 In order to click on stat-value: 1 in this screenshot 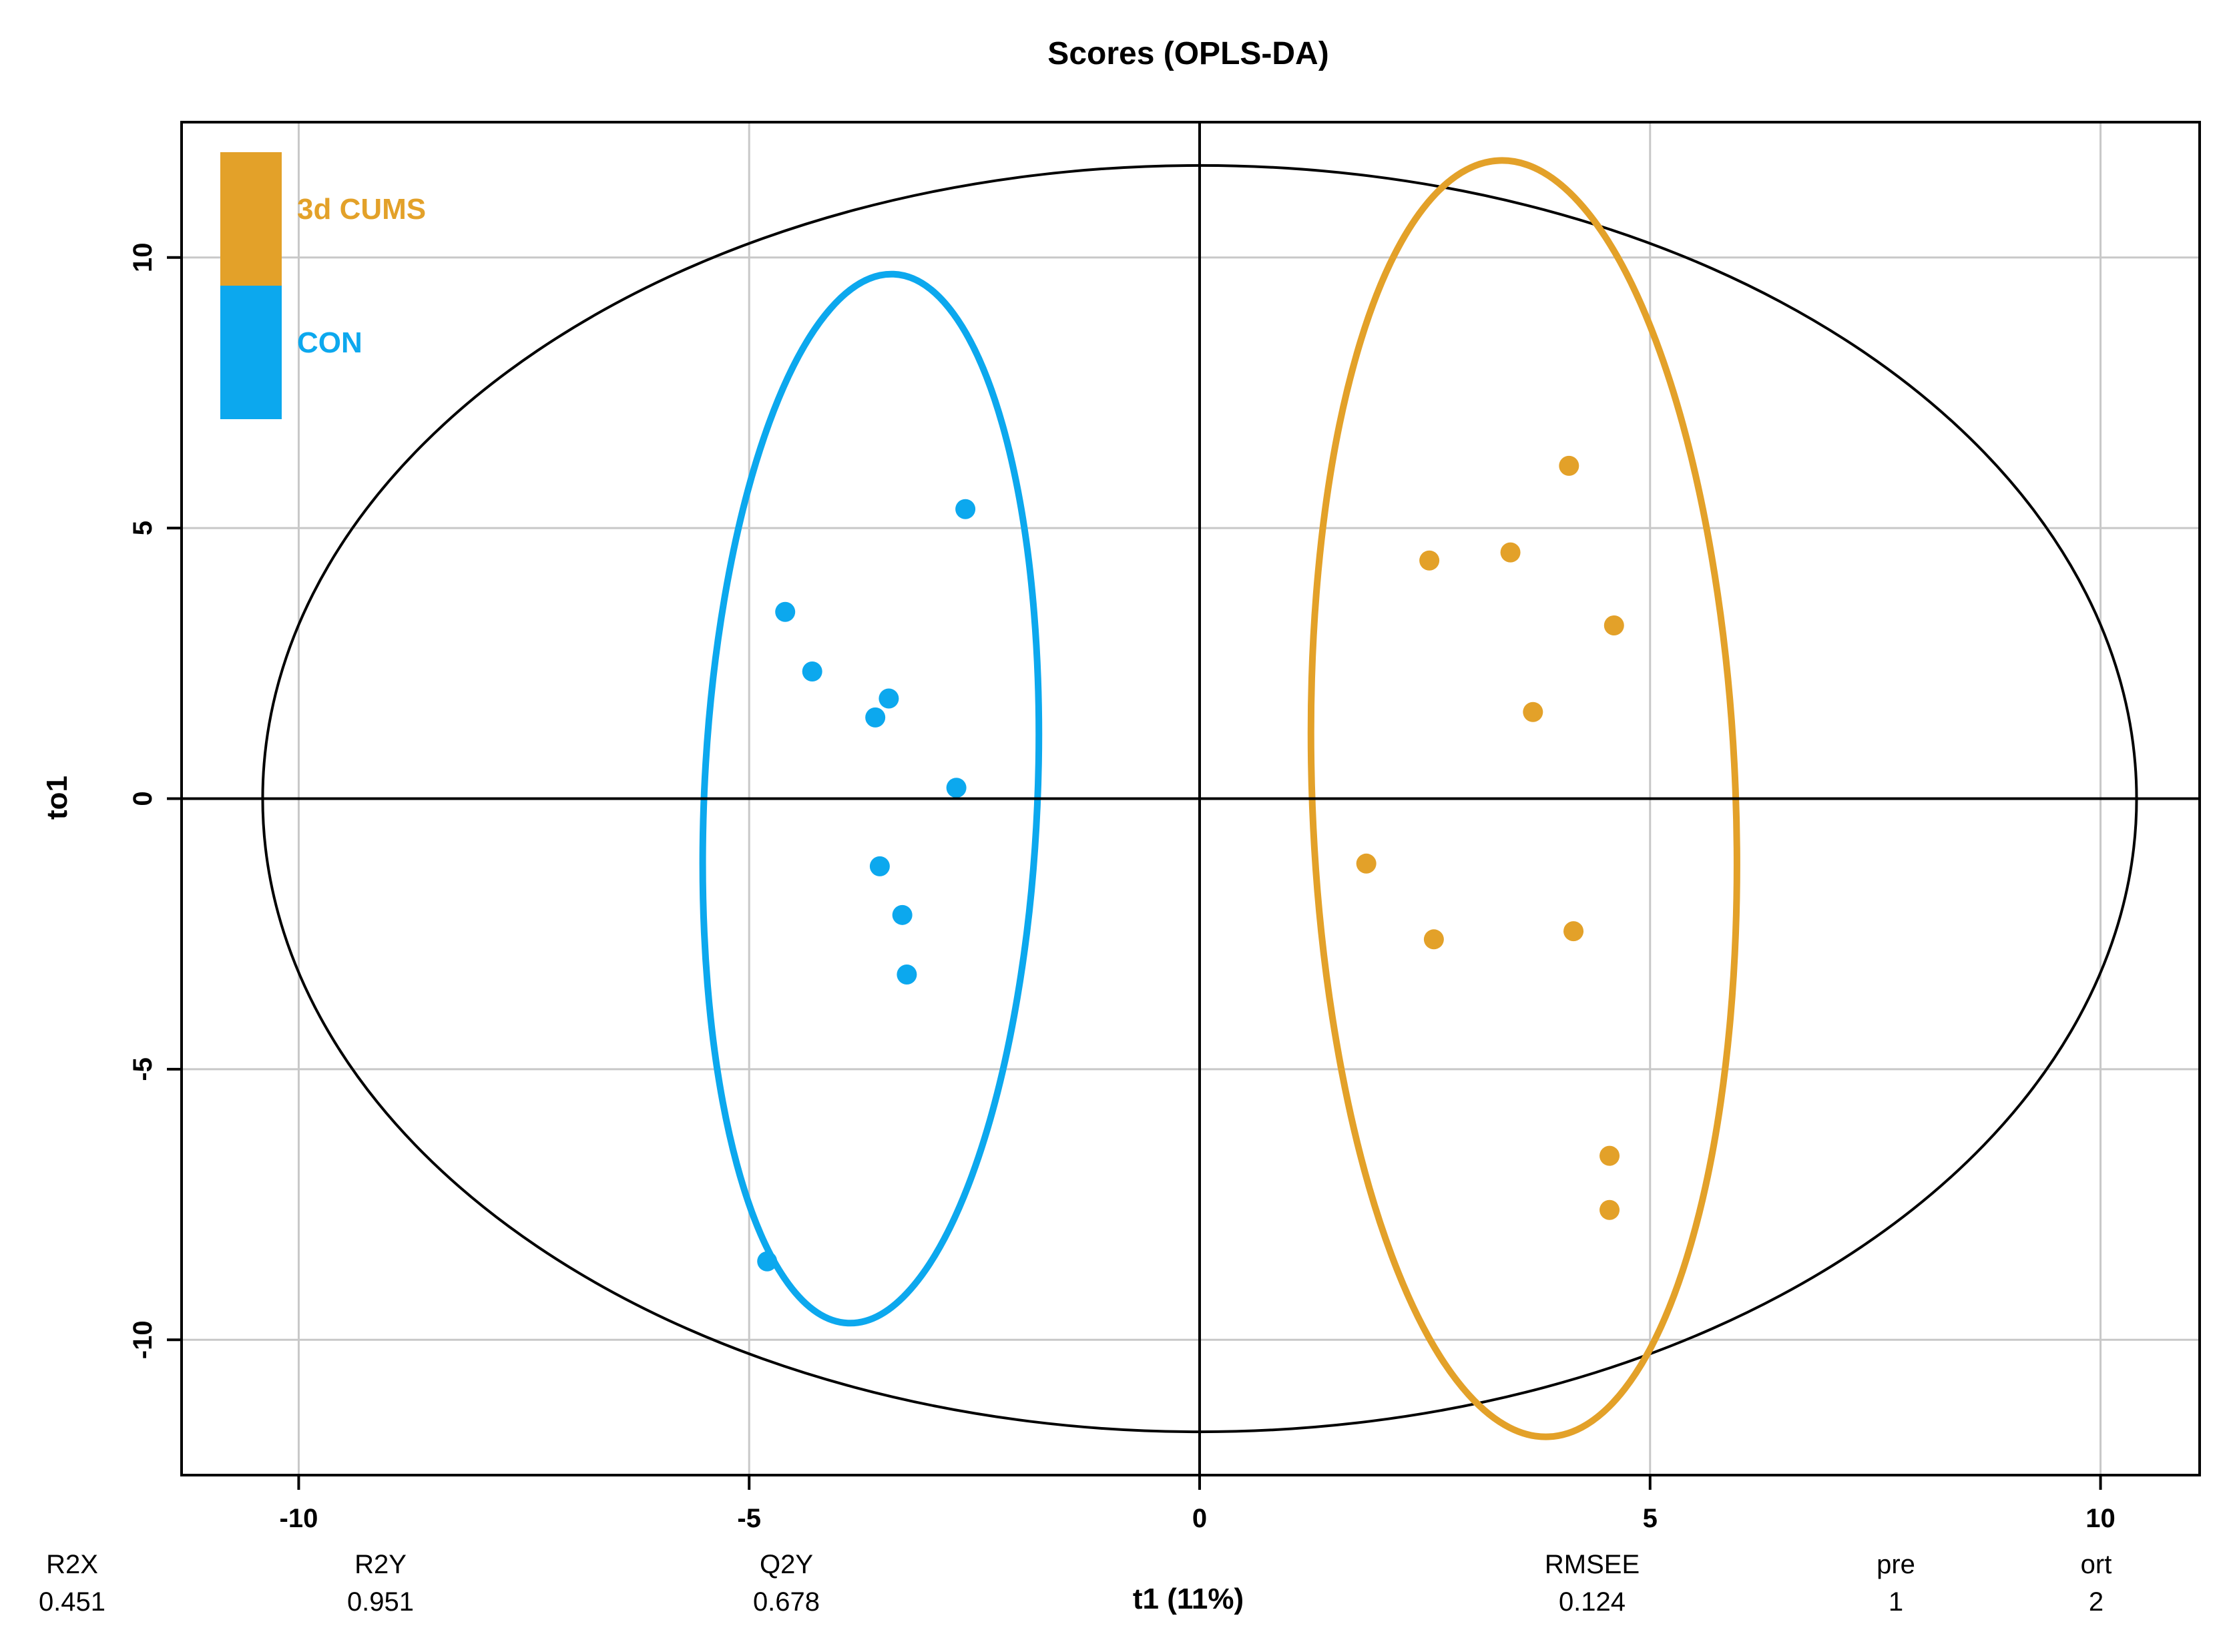, I will do `click(1896, 1602)`.